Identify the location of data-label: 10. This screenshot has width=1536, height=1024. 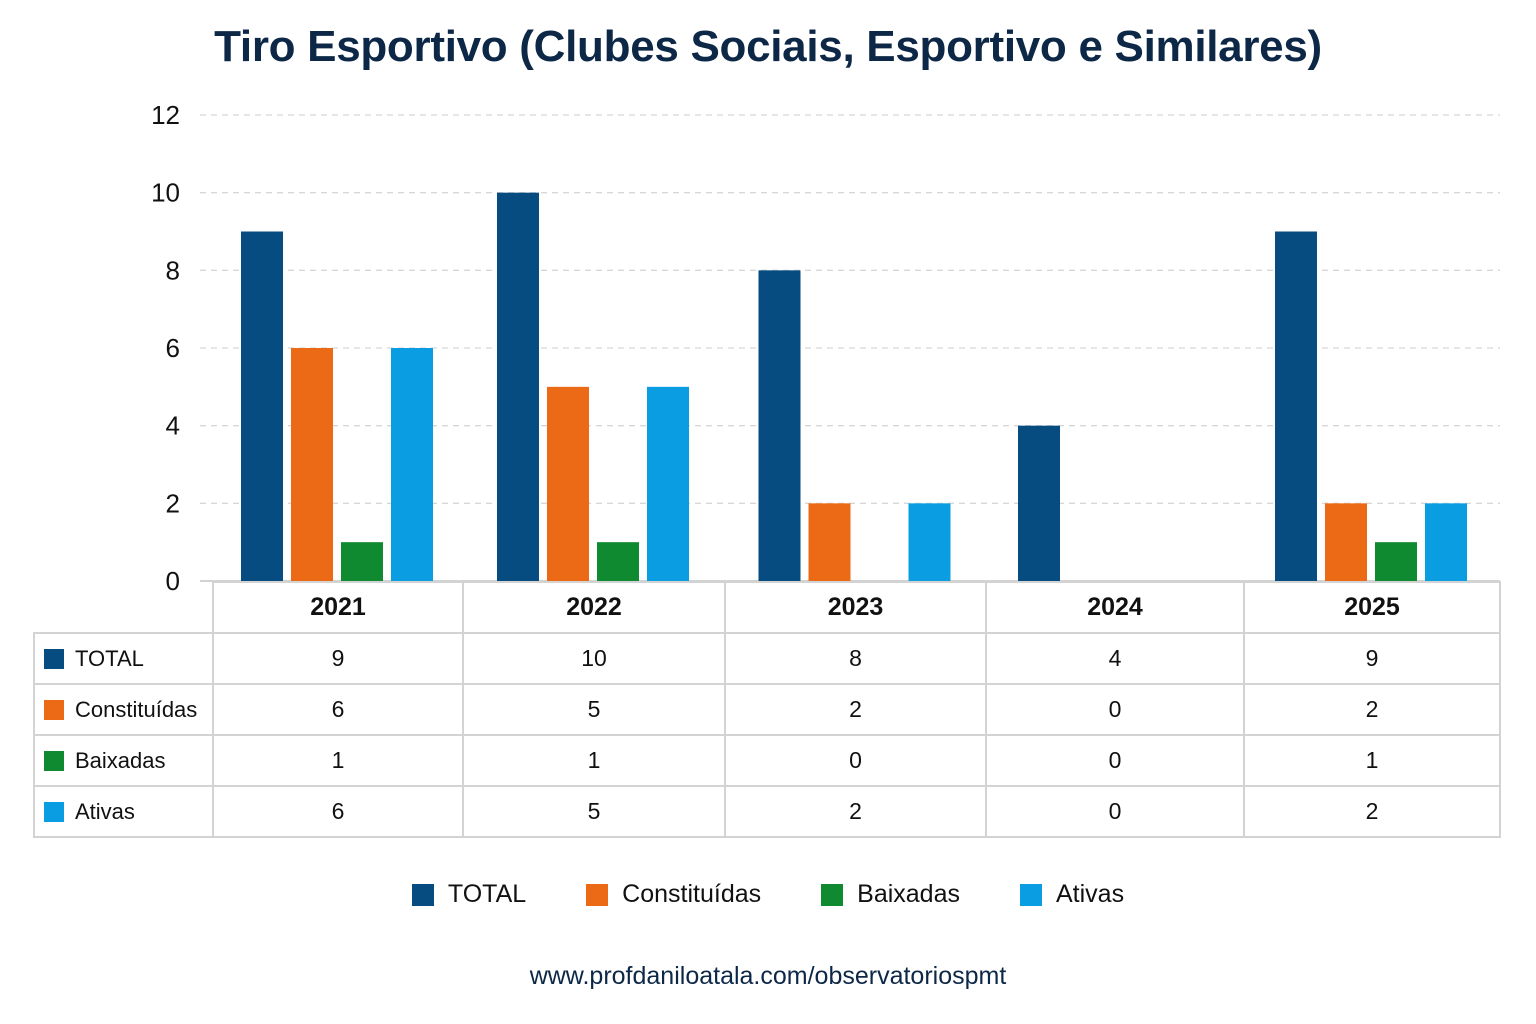
(594, 658).